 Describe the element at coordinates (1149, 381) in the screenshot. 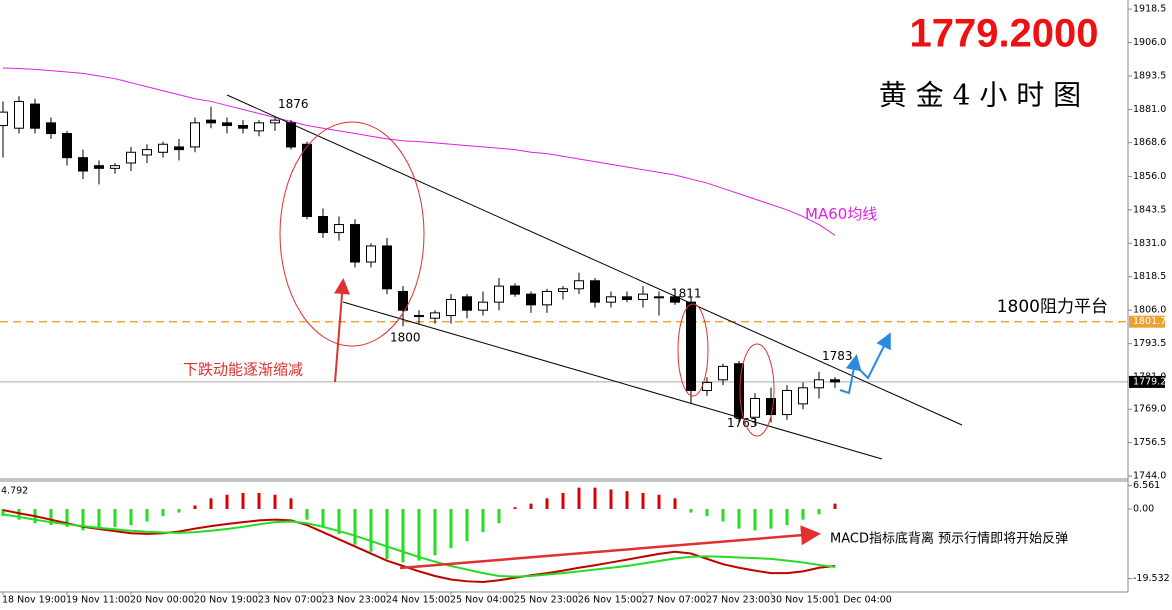

I see `price-tag-label: 1779.2` at that location.